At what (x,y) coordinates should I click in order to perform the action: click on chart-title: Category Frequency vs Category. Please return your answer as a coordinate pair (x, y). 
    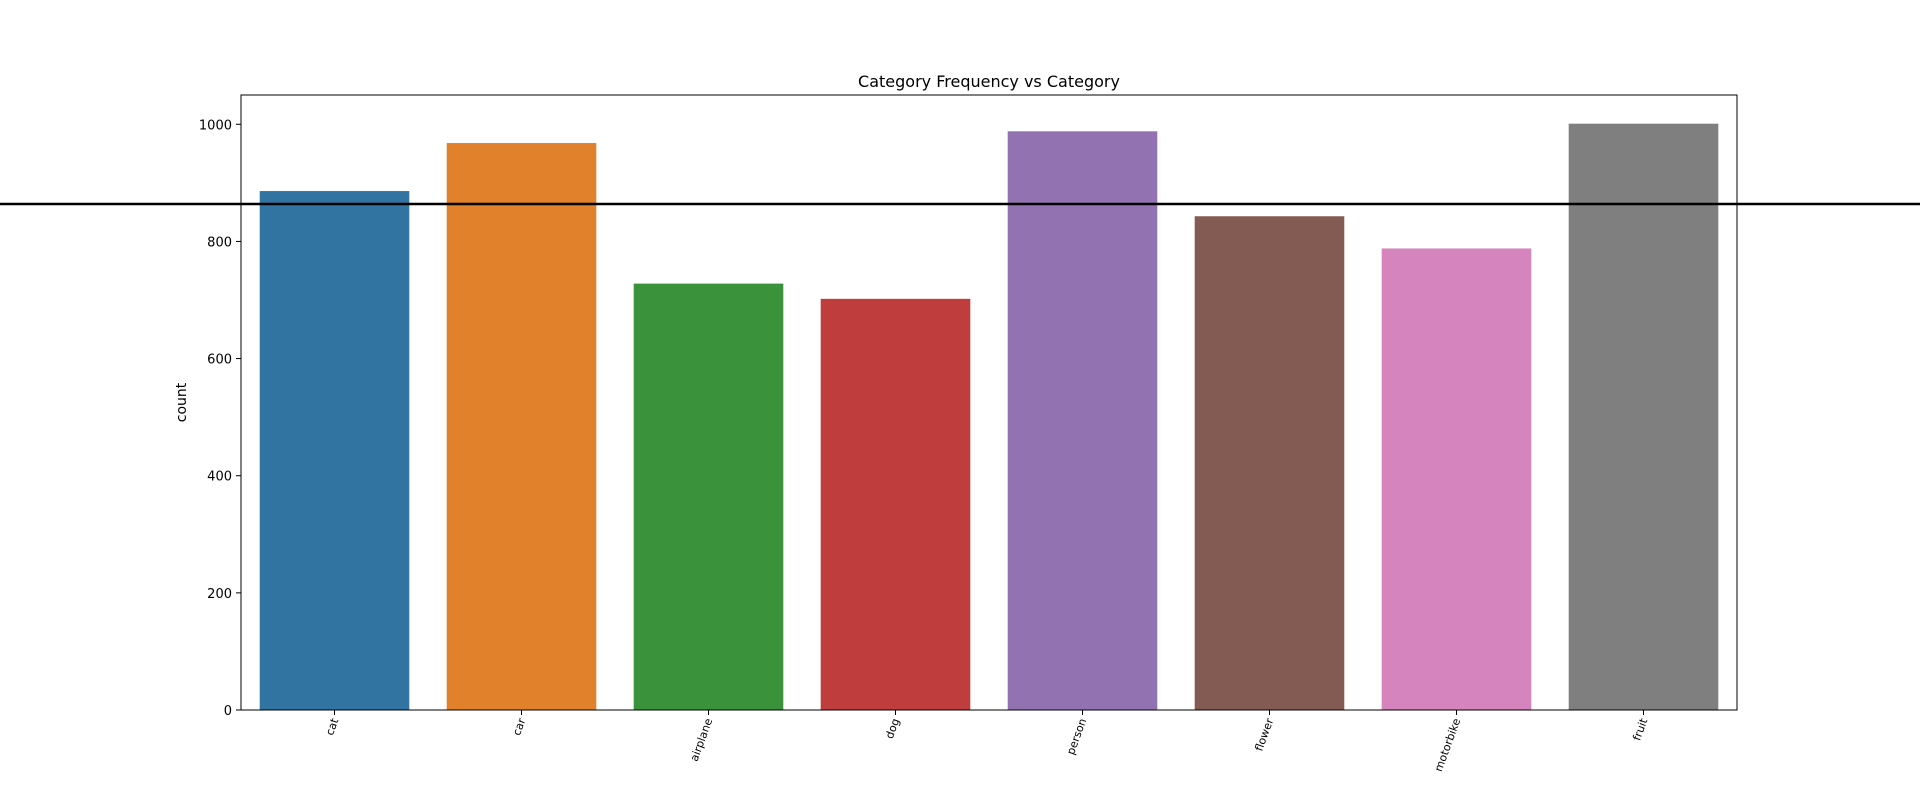
    Looking at the image, I should click on (989, 81).